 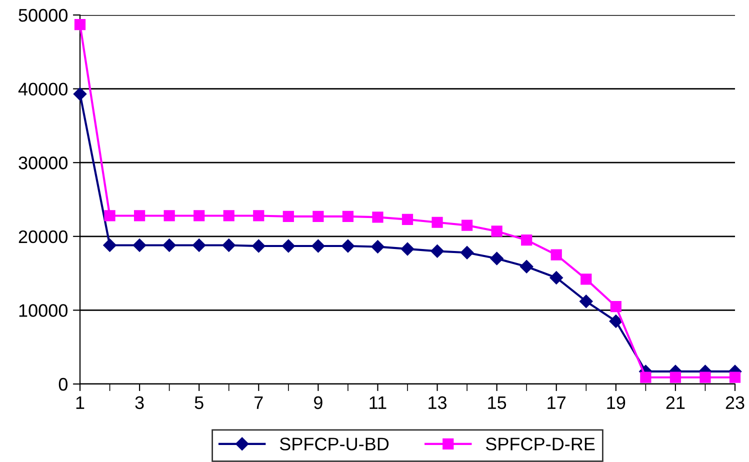 What do you see at coordinates (43, 310) in the screenshot?
I see `y-tick-label: 10000` at bounding box center [43, 310].